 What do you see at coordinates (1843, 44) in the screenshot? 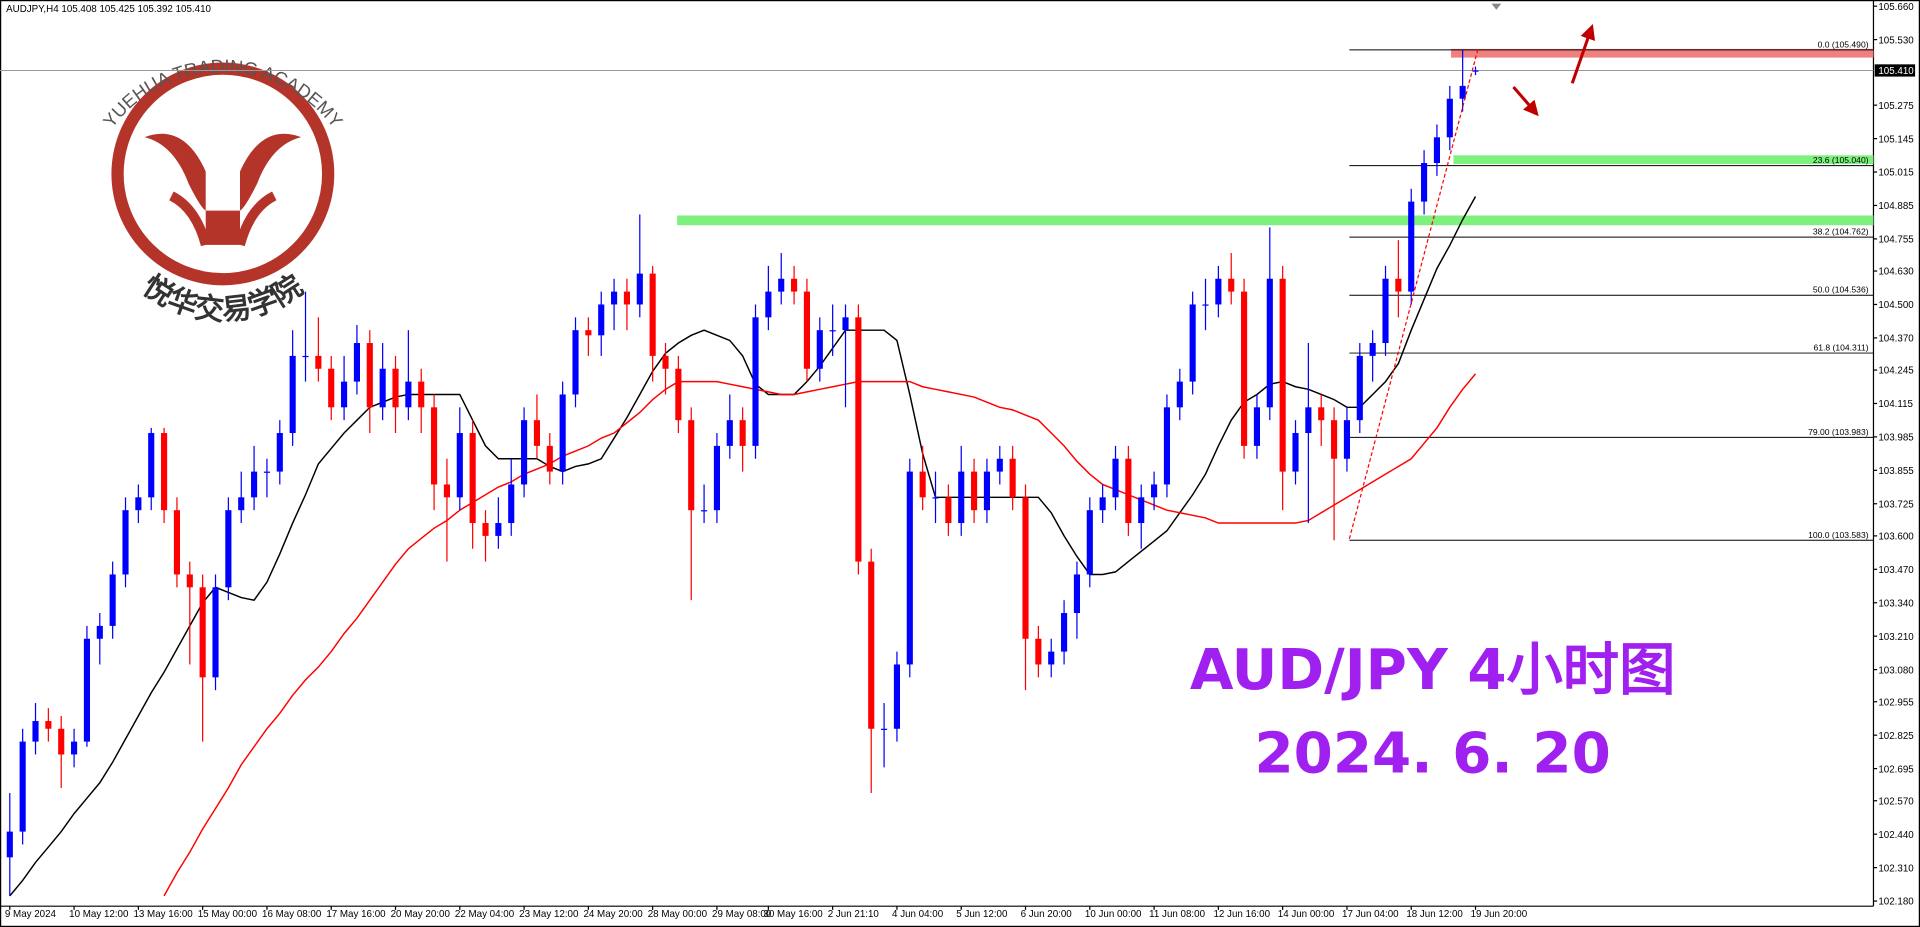
I see `fib-label: 0.0 (105.490)` at bounding box center [1843, 44].